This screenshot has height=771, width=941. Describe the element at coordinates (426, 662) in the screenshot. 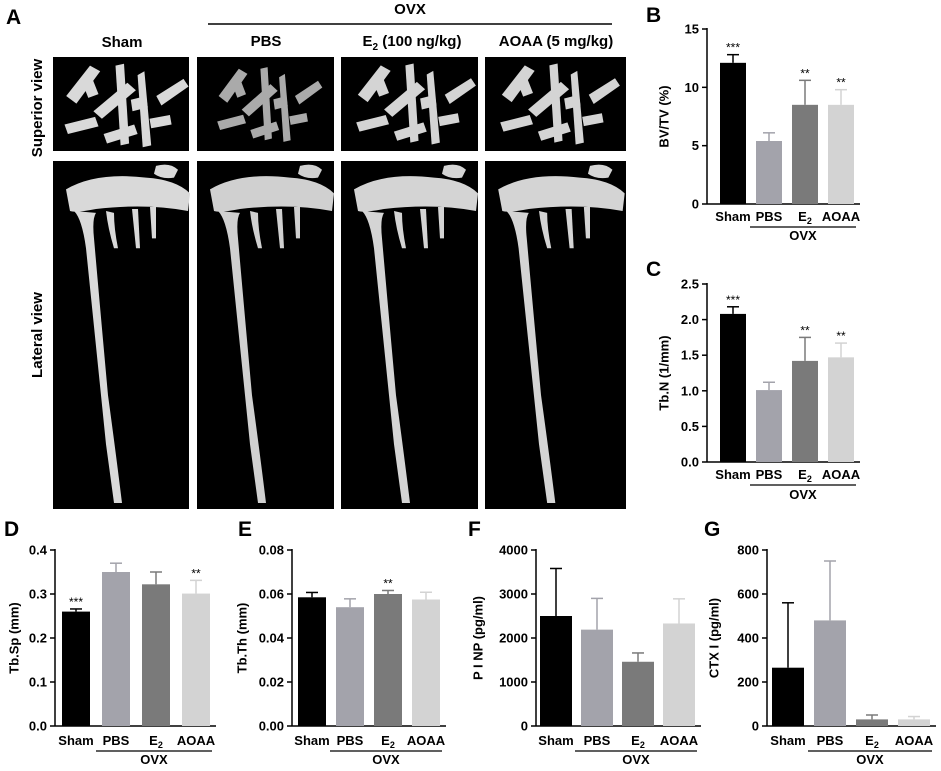

I see `chart-e-bar-aoaa` at that location.